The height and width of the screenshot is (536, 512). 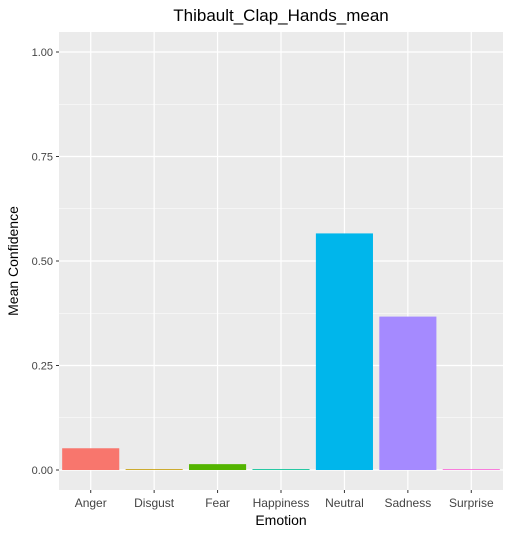 What do you see at coordinates (42, 53) in the screenshot?
I see `y-tick-label: 1.00` at bounding box center [42, 53].